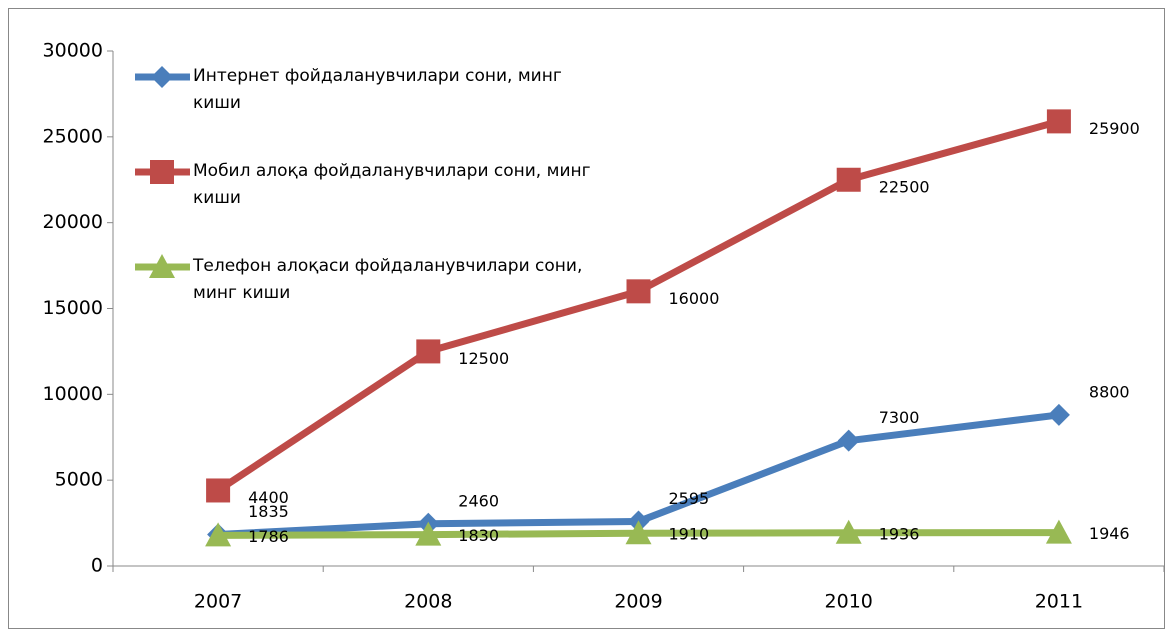 Image resolution: width=1166 pixels, height=637 pixels. Describe the element at coordinates (899, 533) in the screenshot. I see `data-label: 1936` at that location.